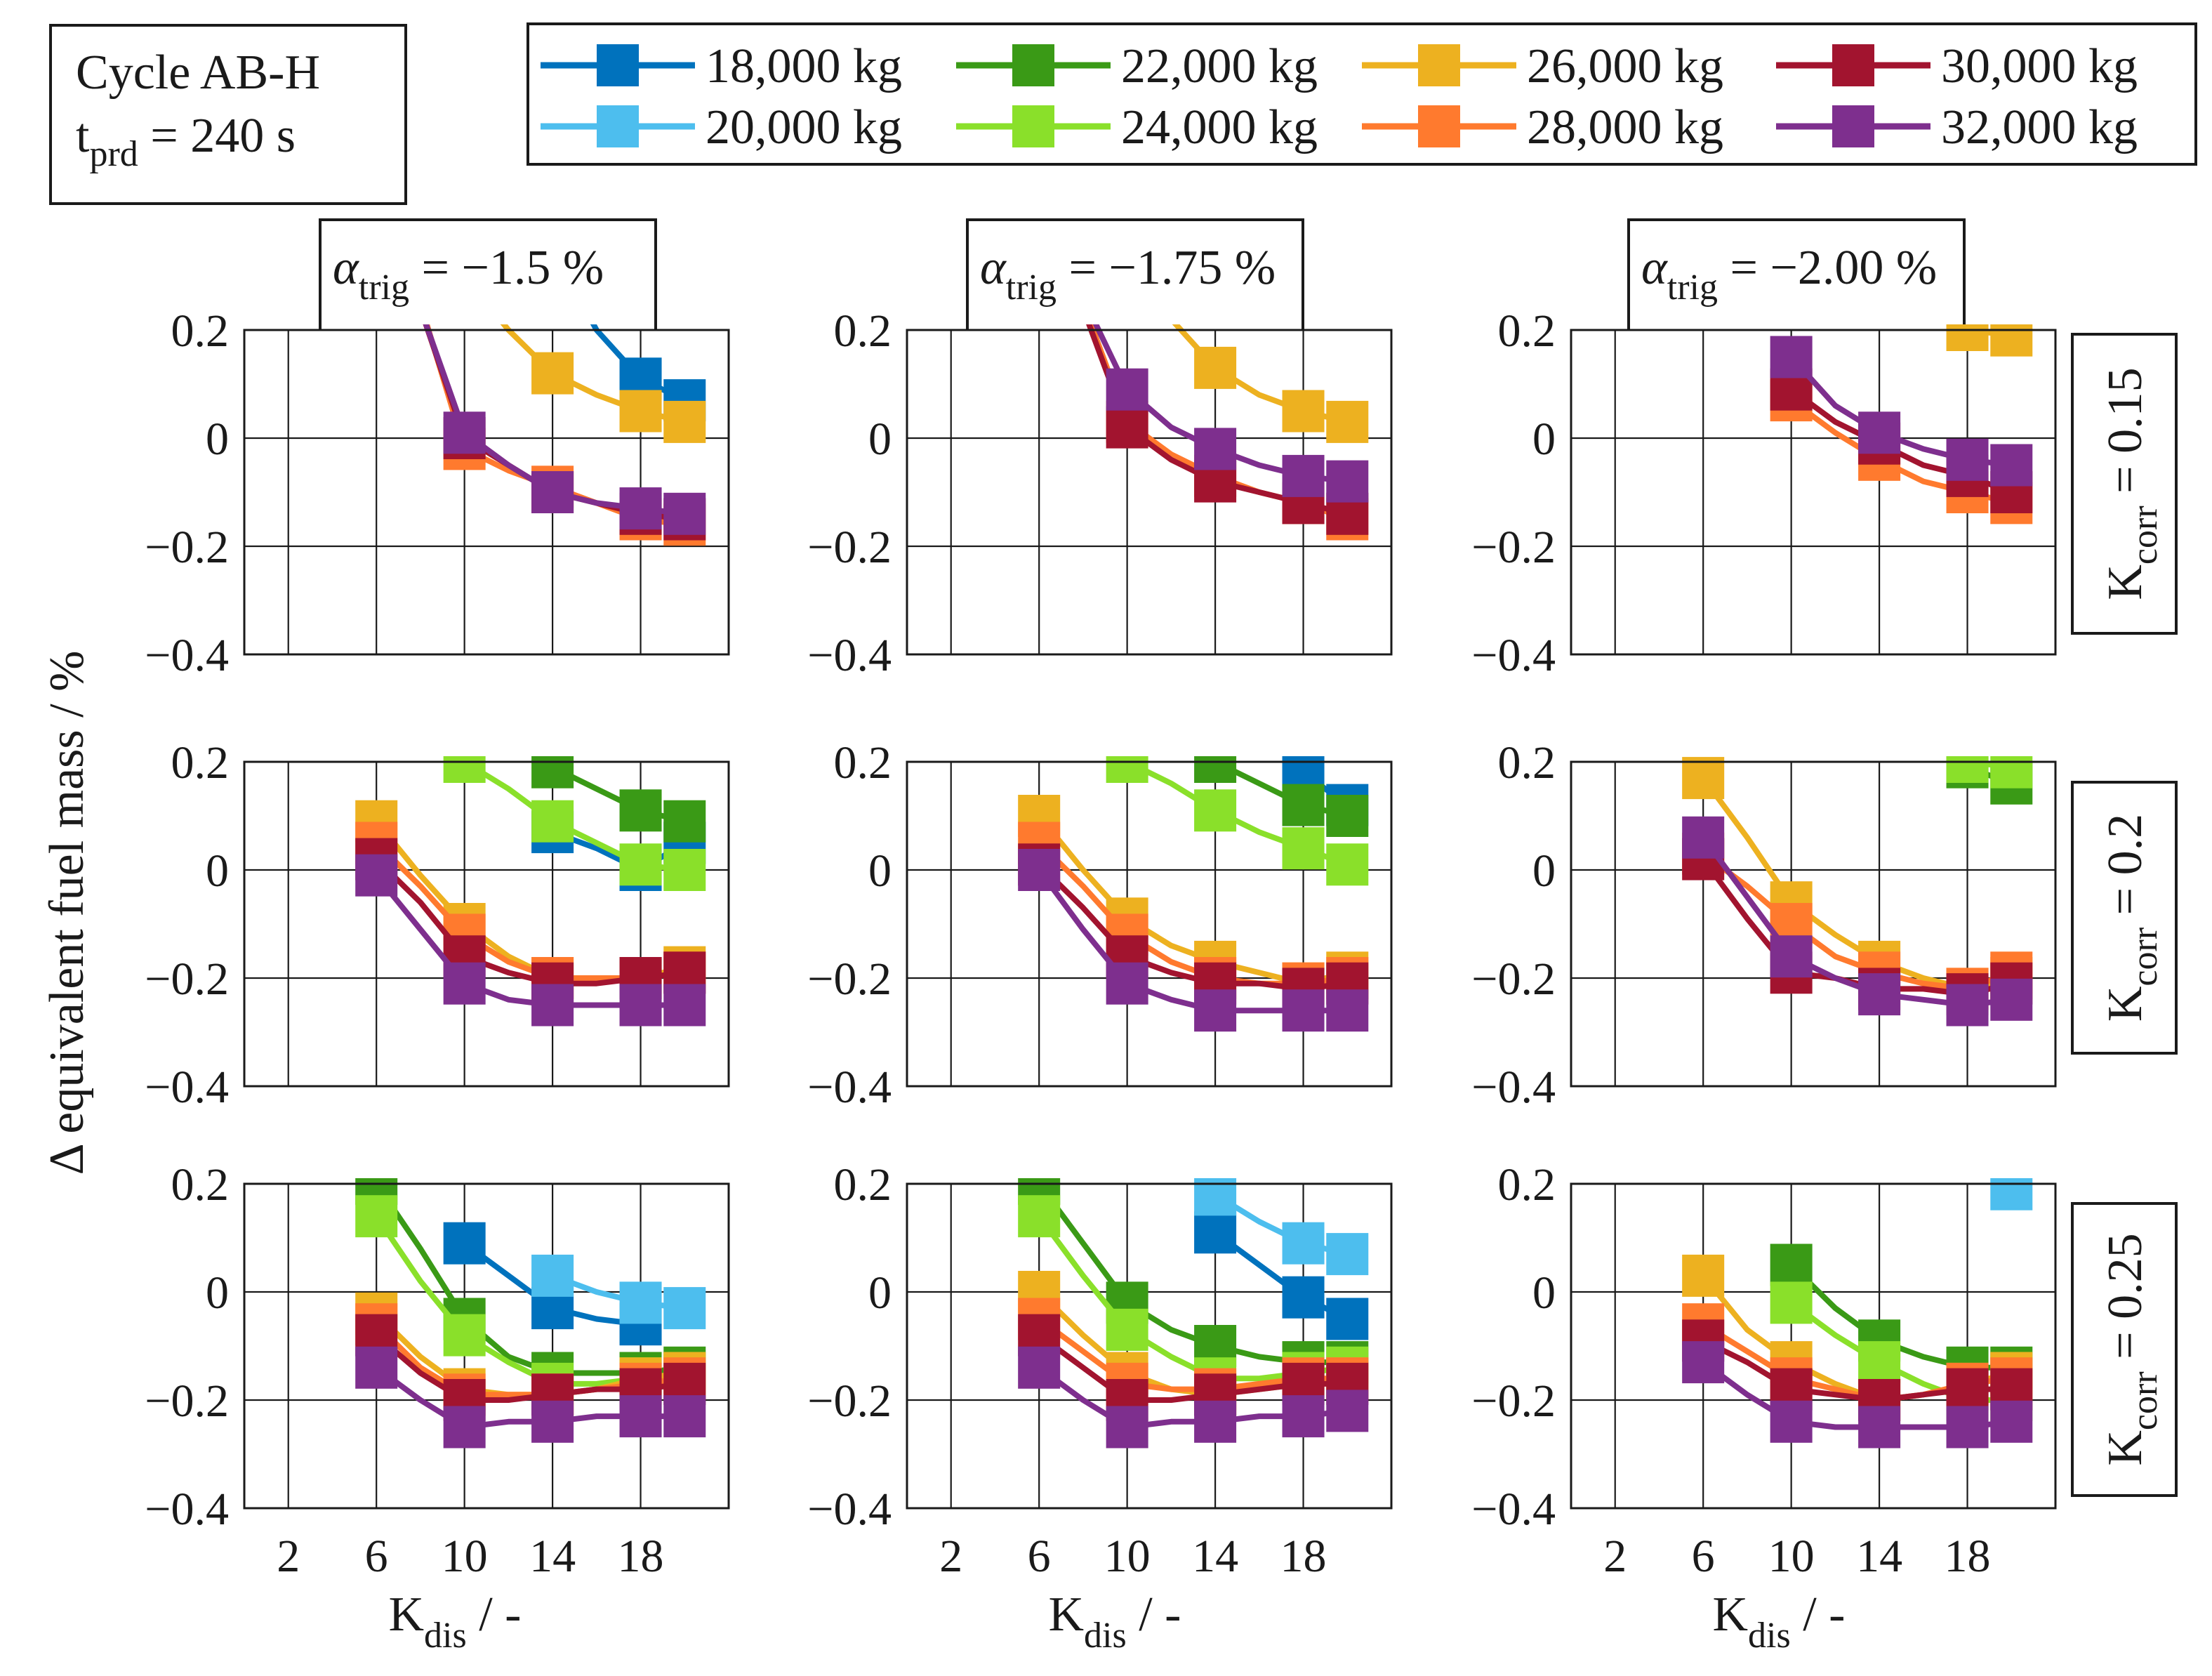  I want to click on x-tick-label-10: 10, so click(1128, 1556).